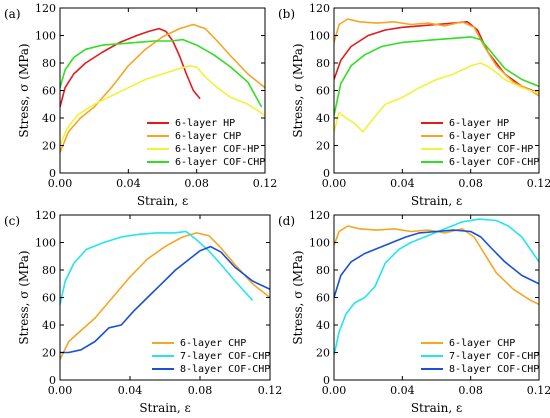 Image resolution: width=550 pixels, height=418 pixels. I want to click on panel-label: (a), so click(12, 14).